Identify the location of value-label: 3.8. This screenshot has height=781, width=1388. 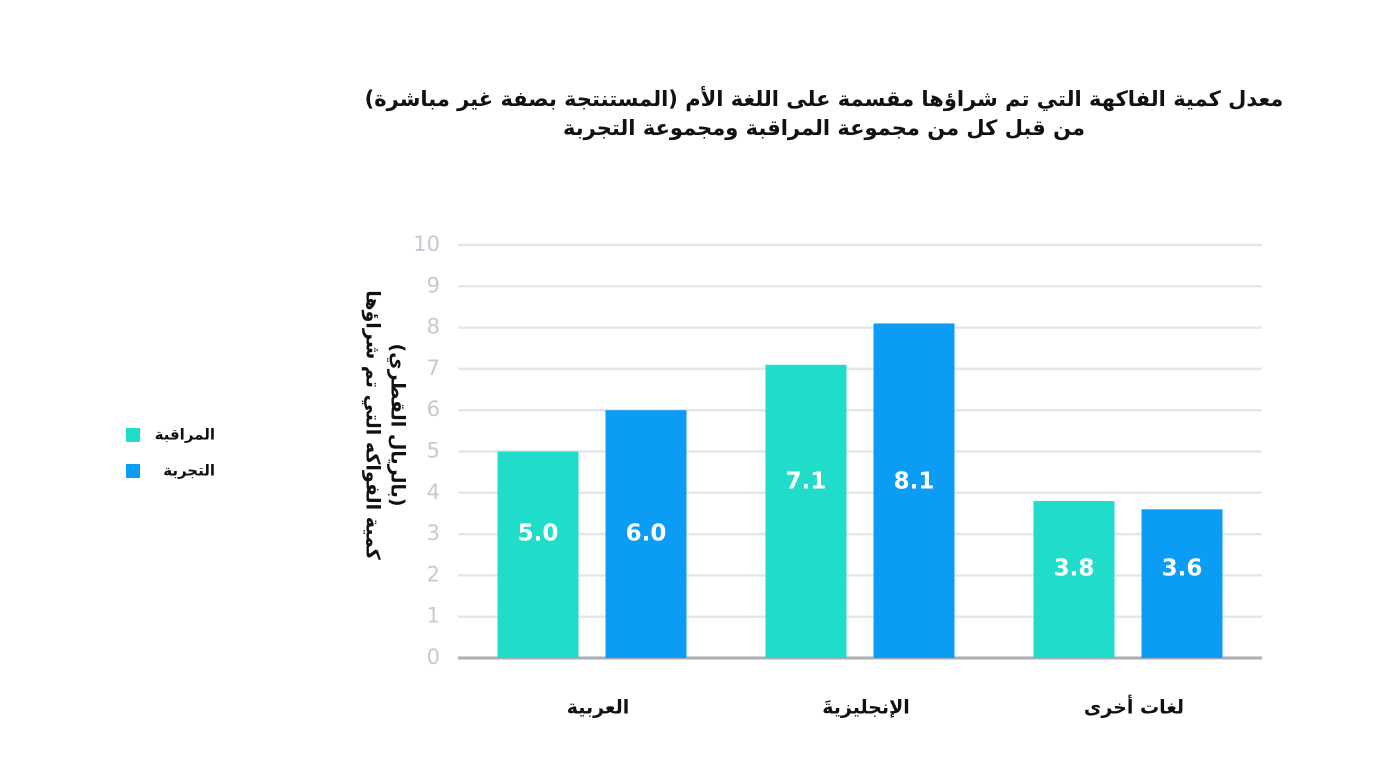
(1074, 568).